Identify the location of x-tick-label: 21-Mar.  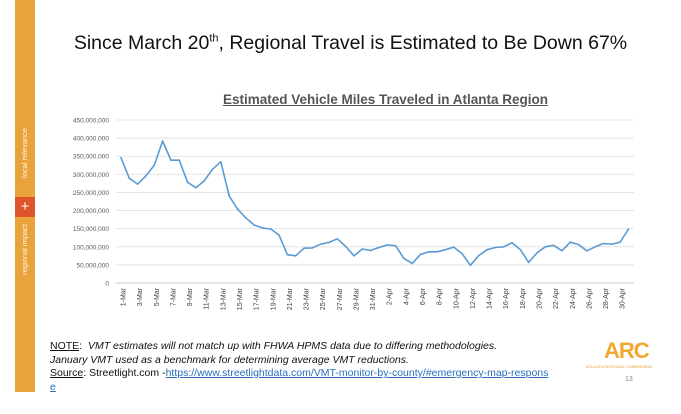
(290, 298).